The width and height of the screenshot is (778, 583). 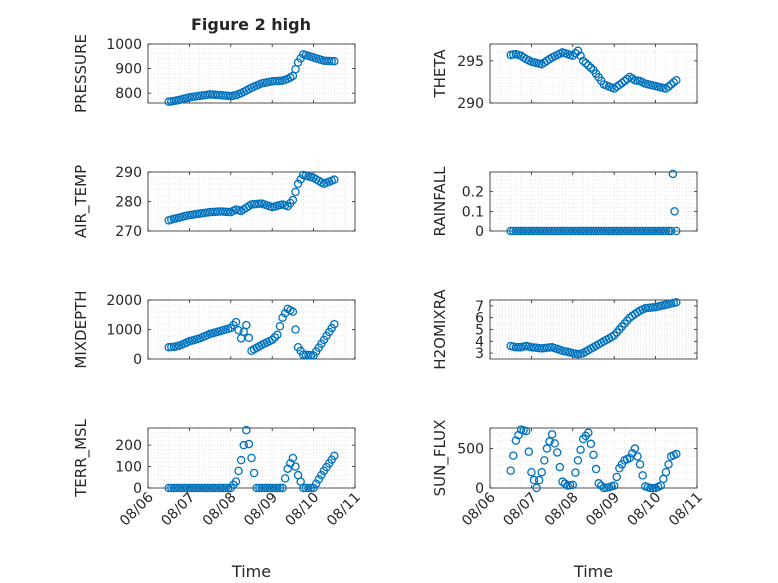 What do you see at coordinates (251, 24) in the screenshot?
I see `figure-title: Figure 2 high` at bounding box center [251, 24].